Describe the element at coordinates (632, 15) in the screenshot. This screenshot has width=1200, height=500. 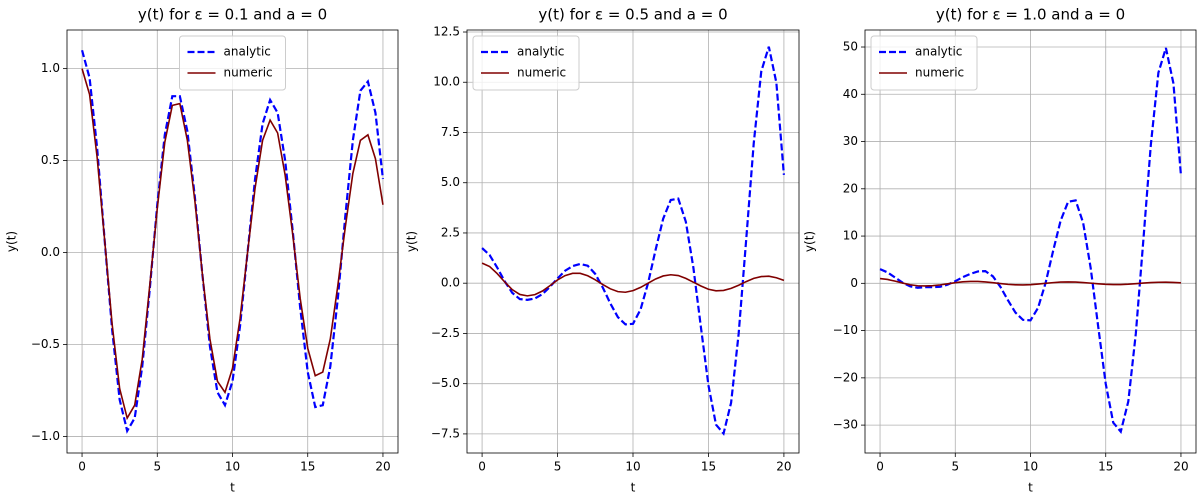
I see `chart-title: y(t) for ε = 0.5 and a = 0` at that location.